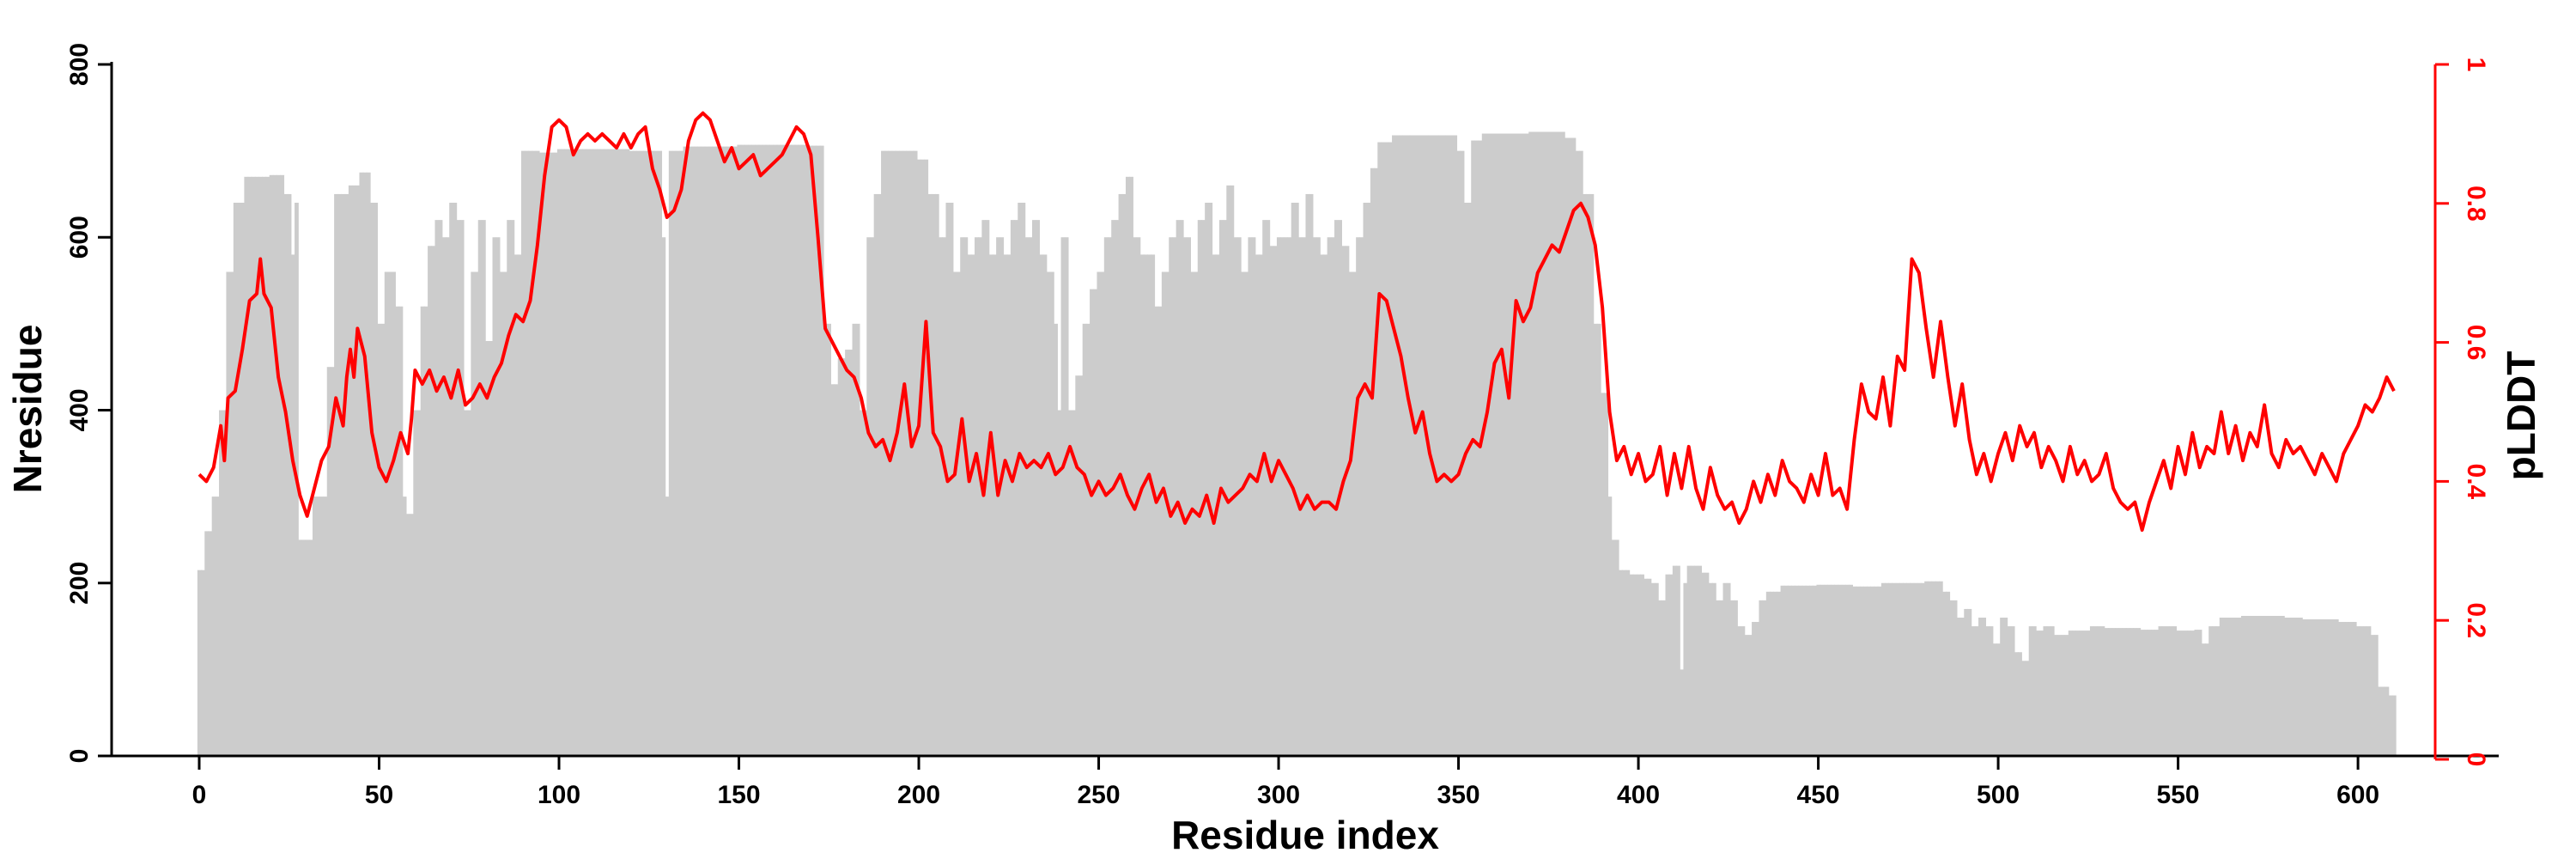  What do you see at coordinates (2521, 416) in the screenshot?
I see `y-axis-right-title: pLDDT` at bounding box center [2521, 416].